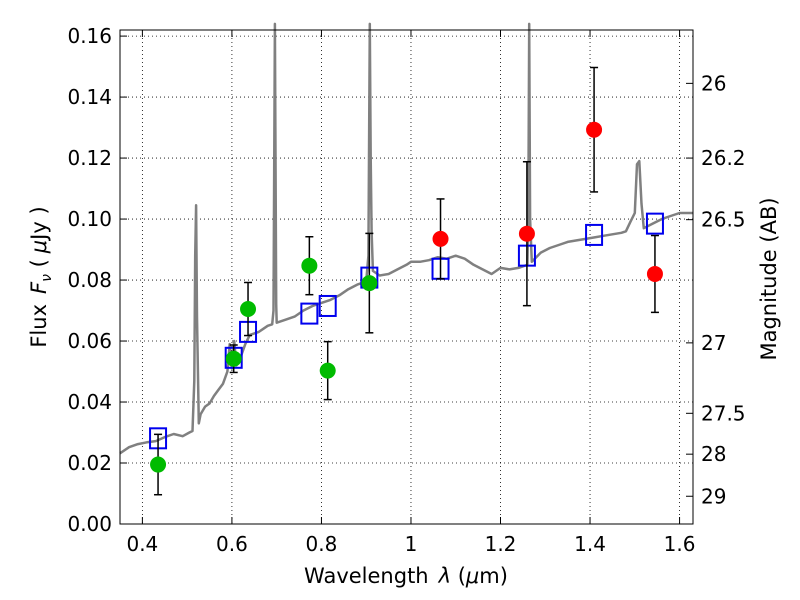 The image size is (800, 600). Describe the element at coordinates (232, 544) in the screenshot. I see `x-tick-label: 0.6` at that location.